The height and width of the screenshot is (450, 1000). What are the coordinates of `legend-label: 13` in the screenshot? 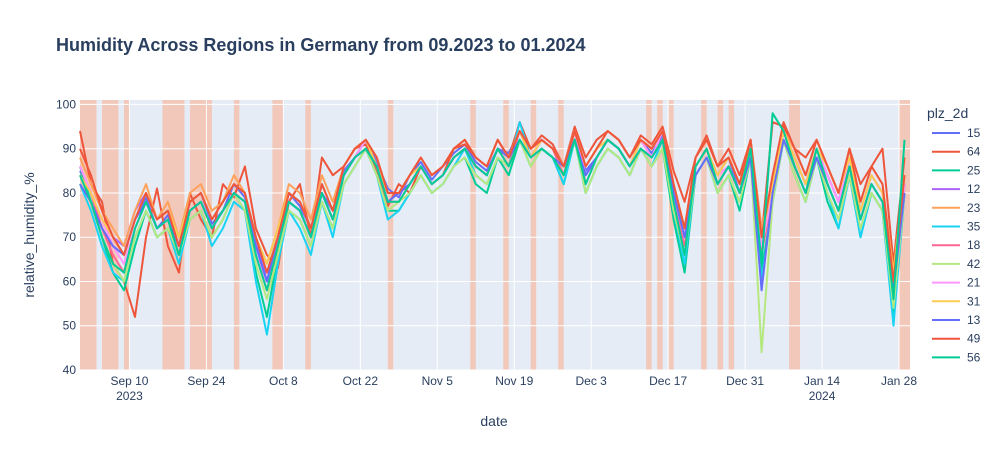 It's located at (974, 320).